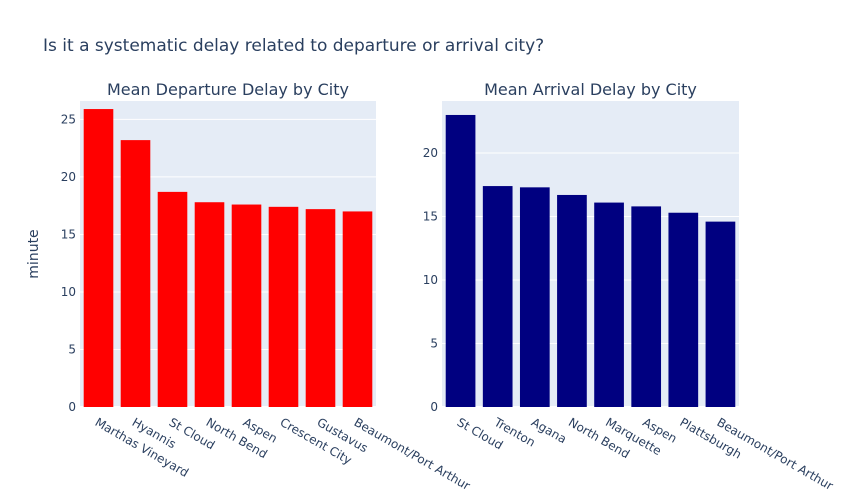 Image resolution: width=850 pixels, height=500 pixels. I want to click on subplot-title: Mean Departure Delay by City, so click(228, 89).